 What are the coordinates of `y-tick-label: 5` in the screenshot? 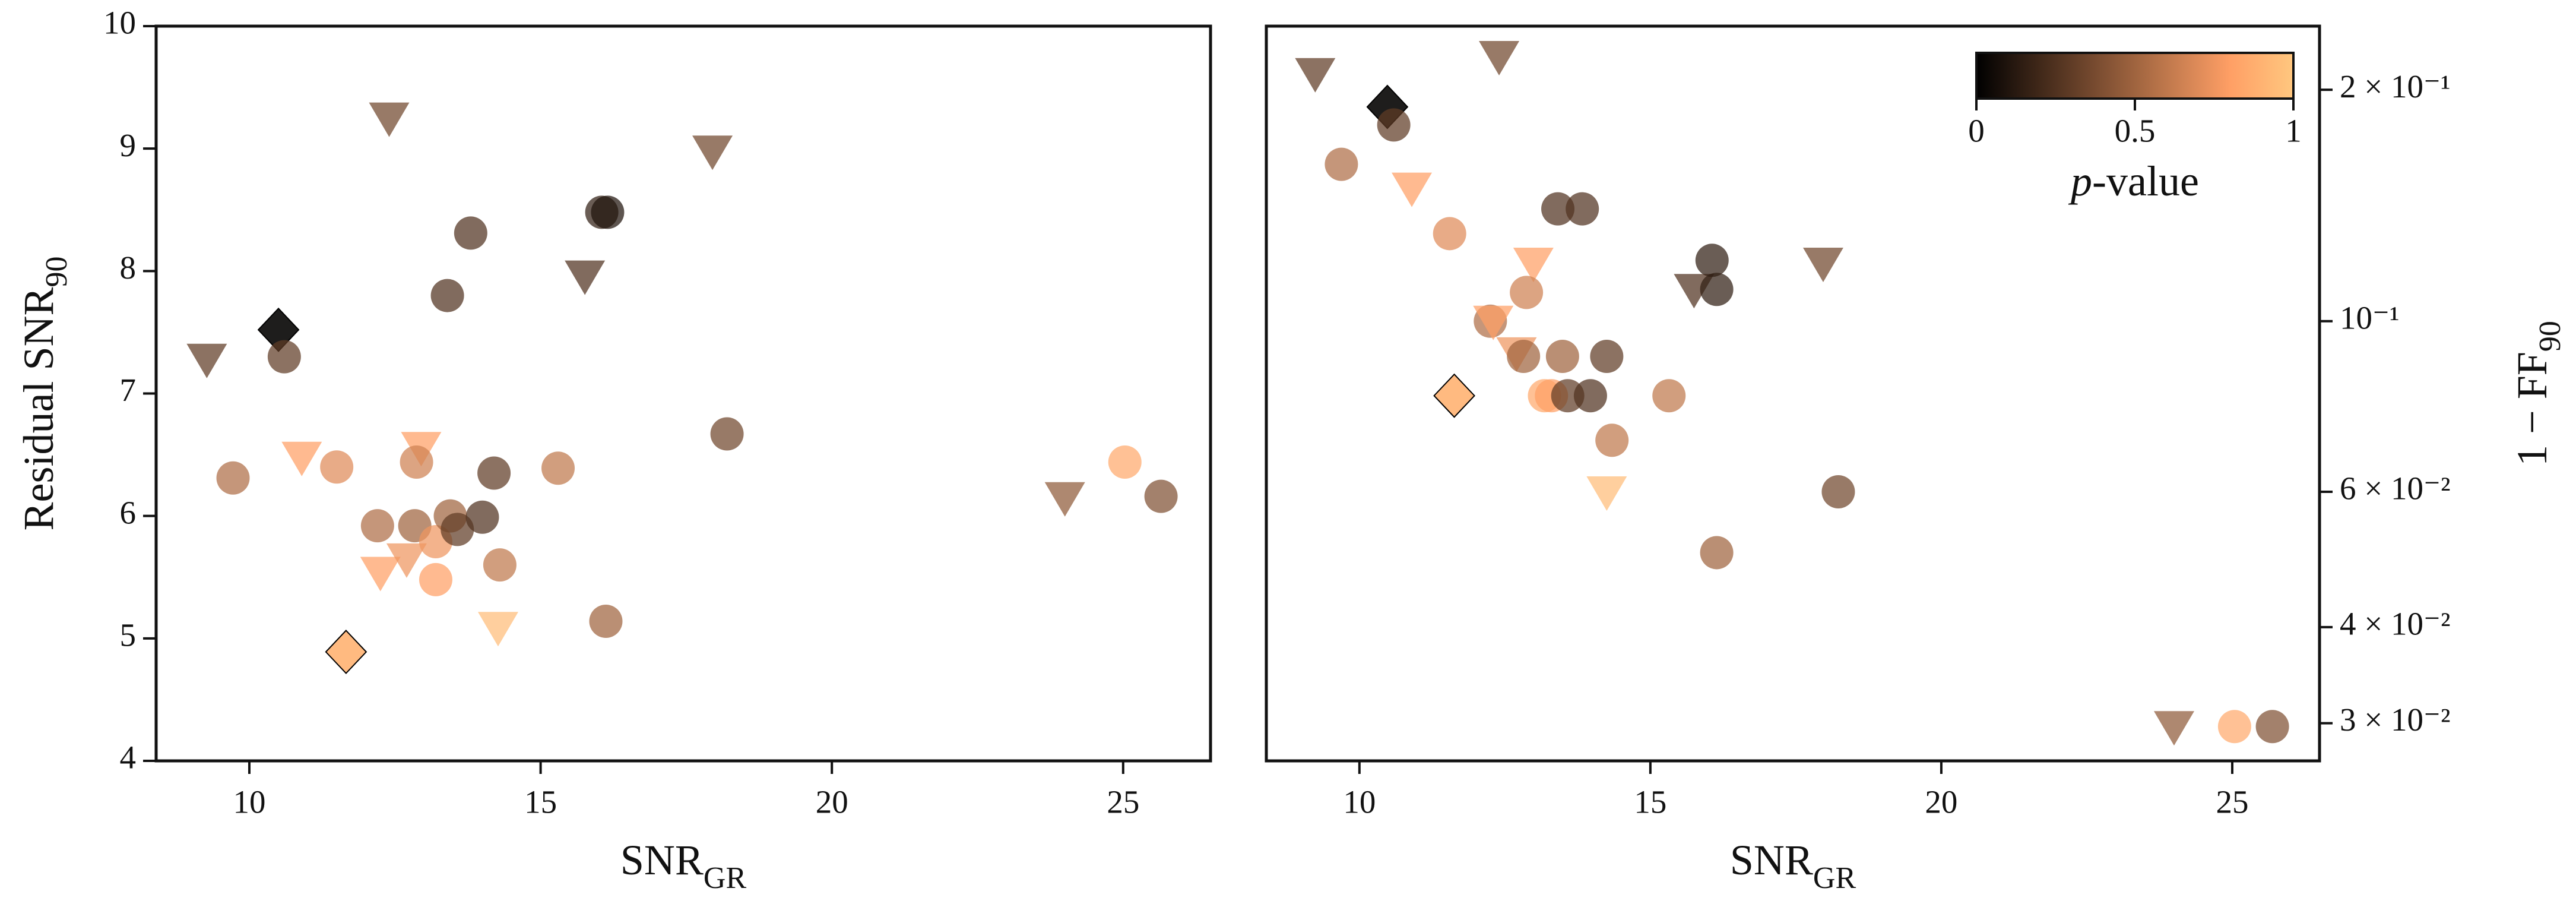 It's located at (129, 635).